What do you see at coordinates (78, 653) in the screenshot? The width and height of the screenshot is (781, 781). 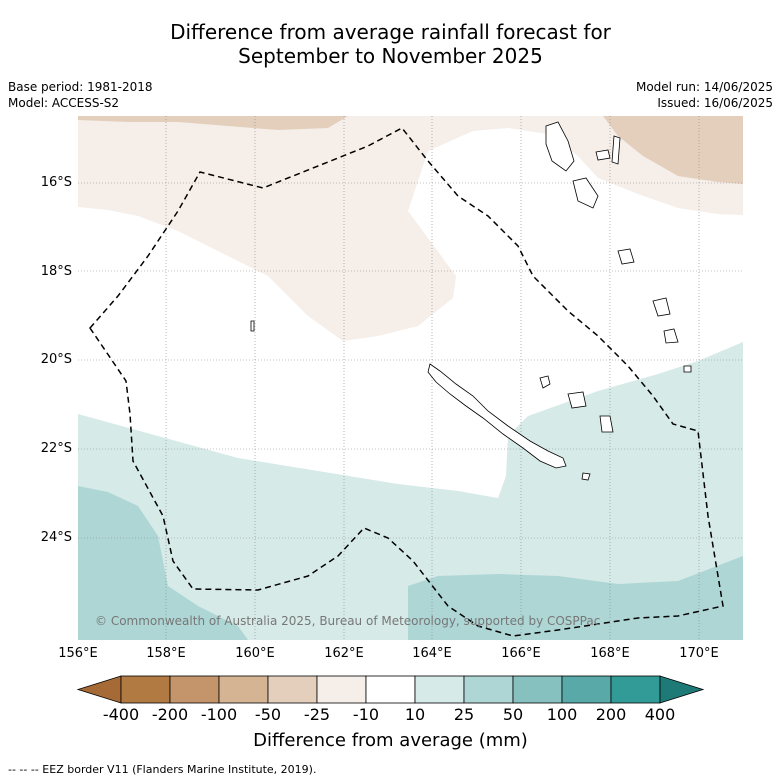 I see `lon-label-156e: 156°E` at bounding box center [78, 653].